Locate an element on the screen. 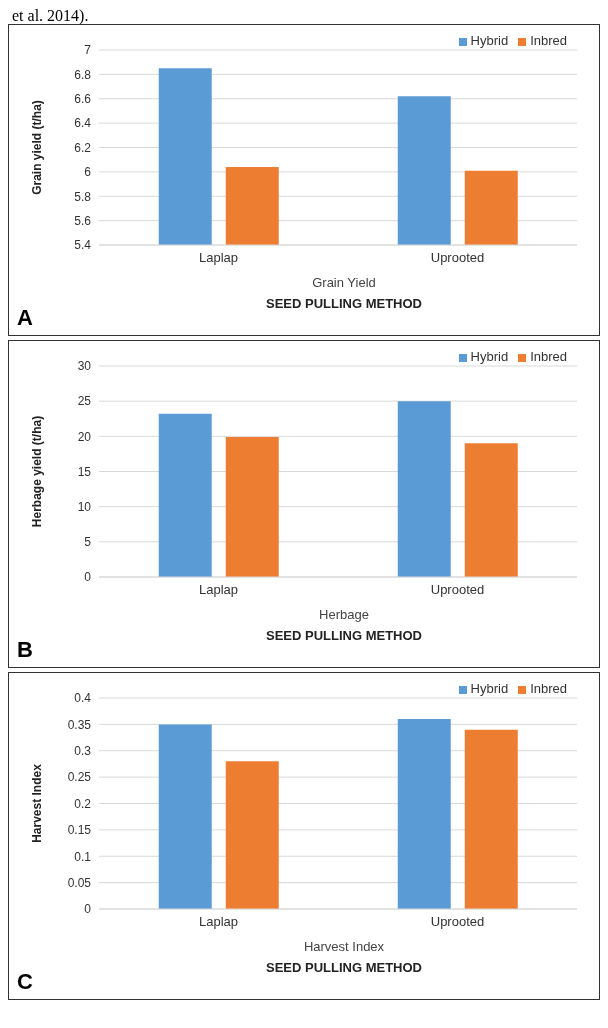 The width and height of the screenshot is (608, 1028). y-tick-label: 5.6 is located at coordinates (83, 220).